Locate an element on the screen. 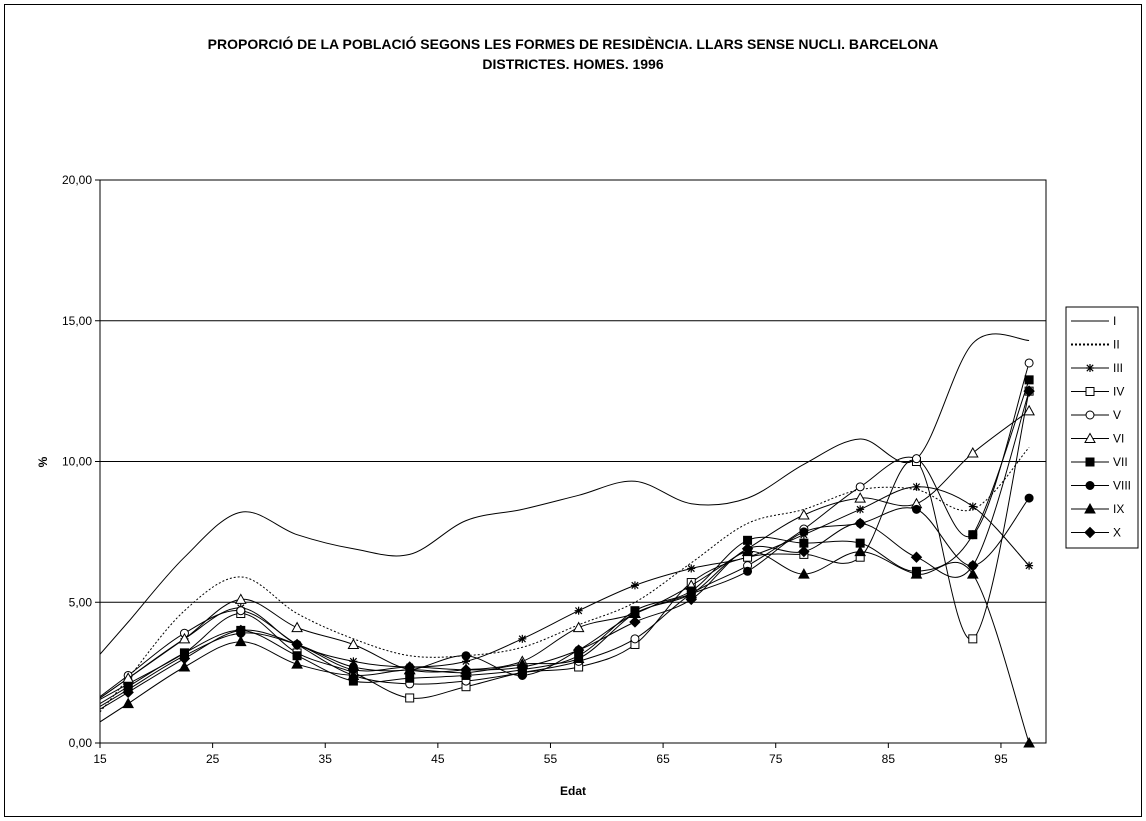 The height and width of the screenshot is (821, 1146). legend-label-vi: VI is located at coordinates (1118, 439).